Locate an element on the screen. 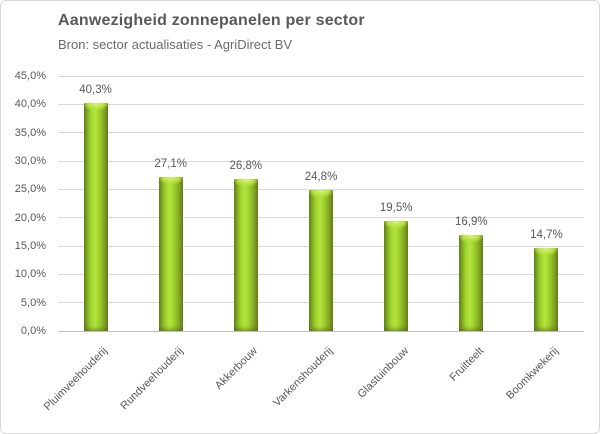 The height and width of the screenshot is (434, 600). y-axis-tick: 0,0% is located at coordinates (33, 331).